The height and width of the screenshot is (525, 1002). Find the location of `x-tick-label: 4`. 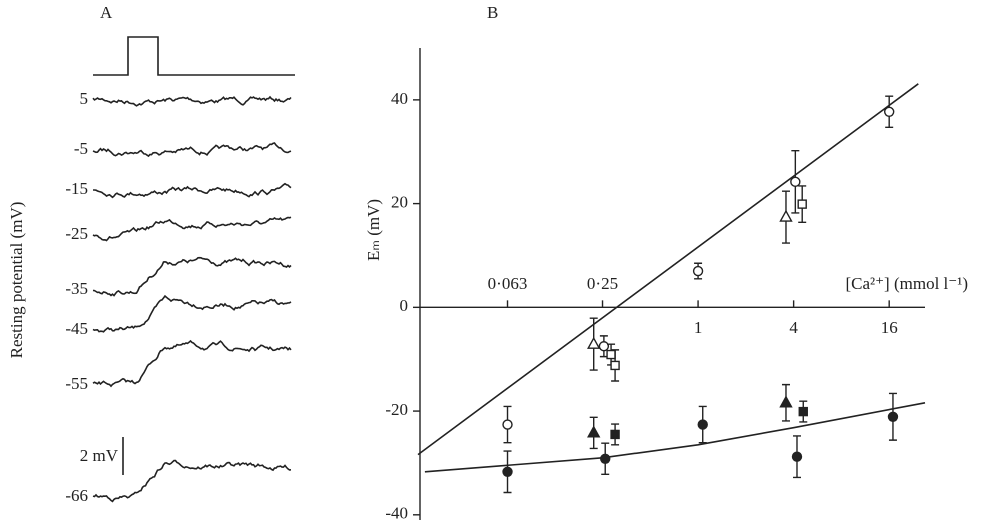

x-tick-label: 4 is located at coordinates (793, 327).